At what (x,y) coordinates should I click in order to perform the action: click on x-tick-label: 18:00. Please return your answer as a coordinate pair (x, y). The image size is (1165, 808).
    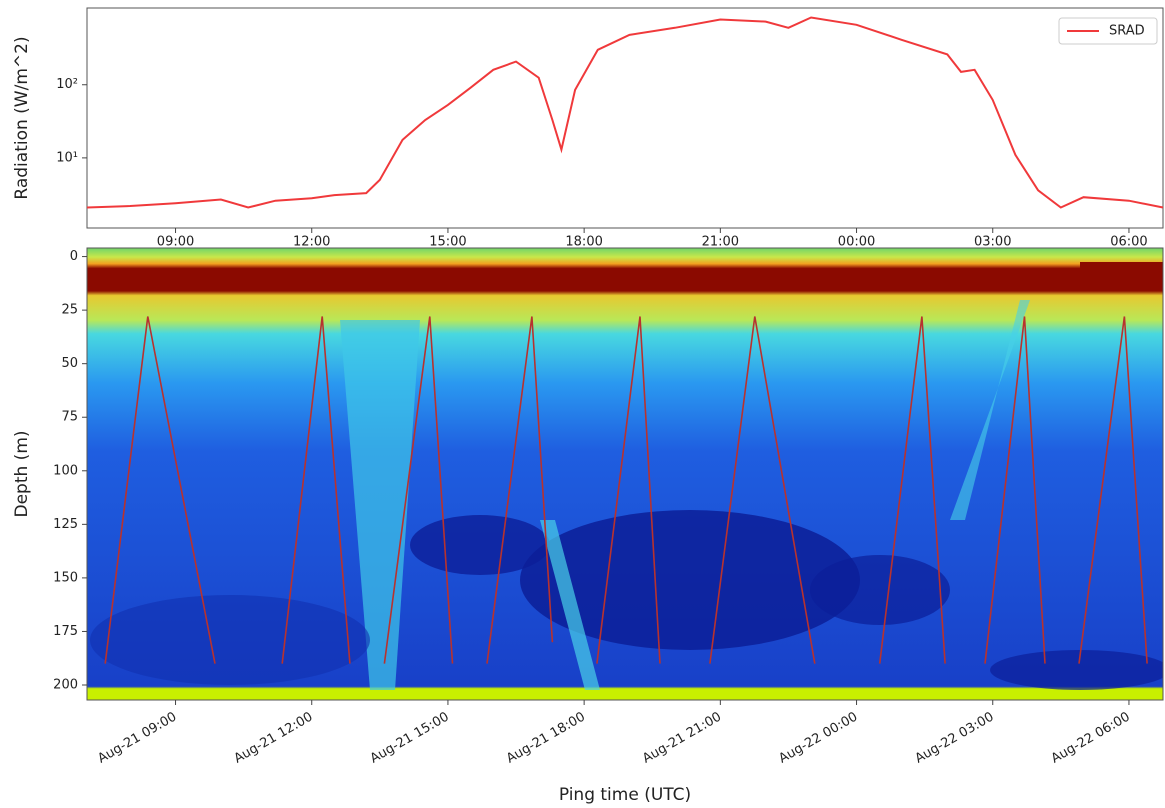
    Looking at the image, I should click on (583, 242).